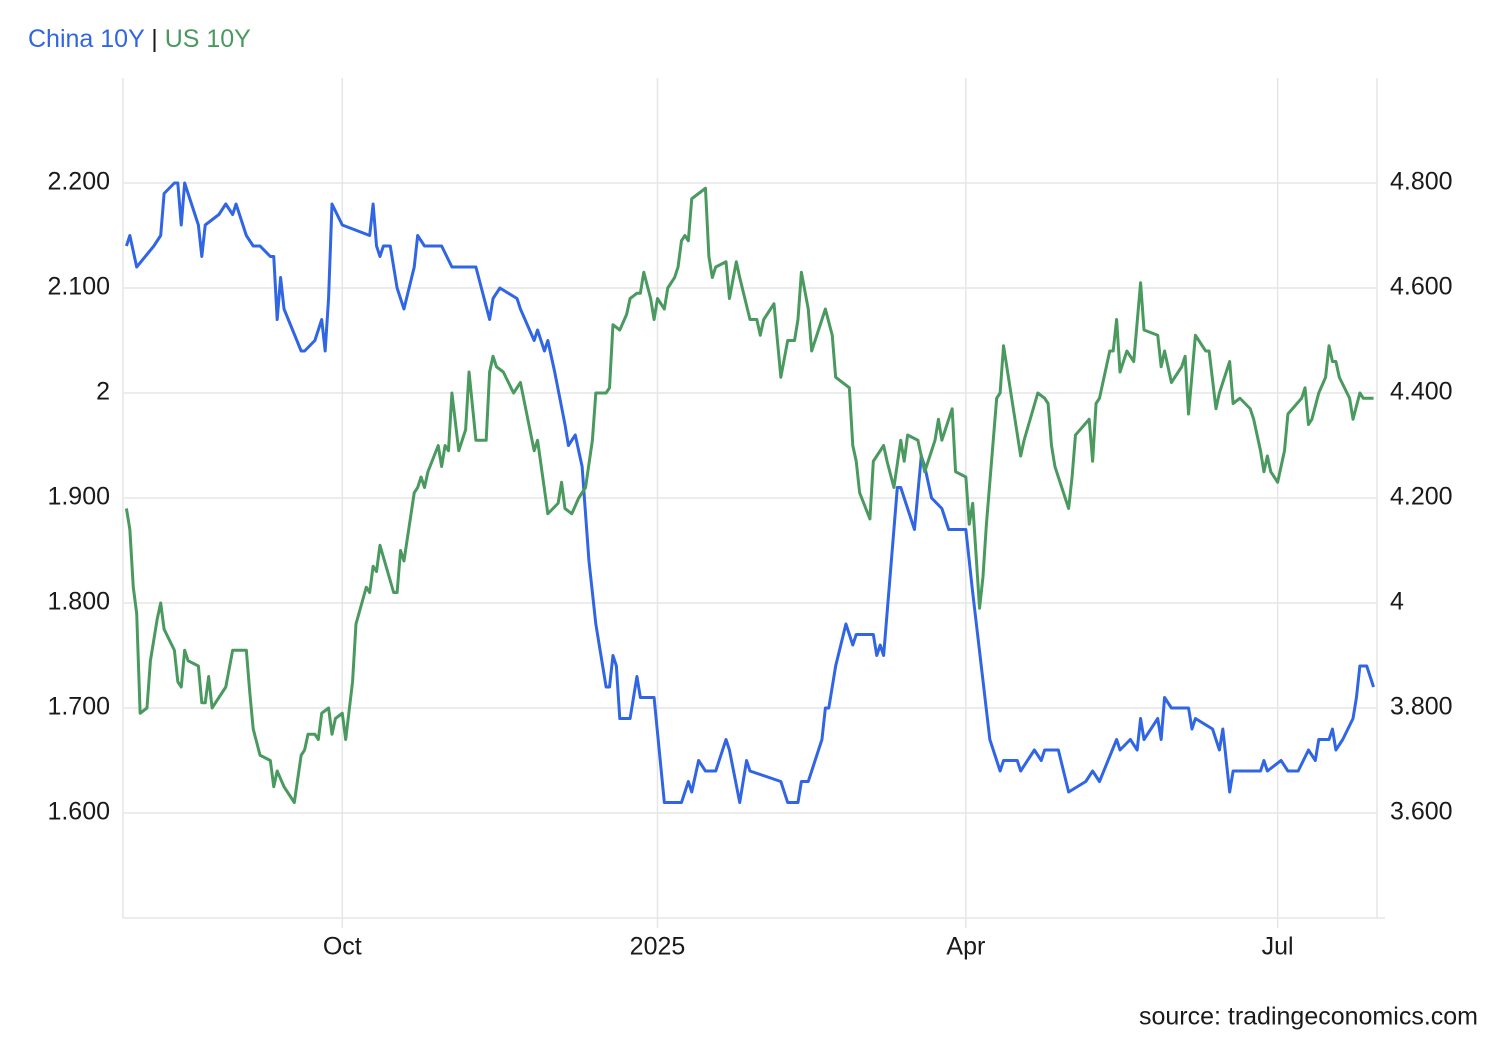  What do you see at coordinates (78, 287) in the screenshot?
I see `y-tick-label: 2.100` at bounding box center [78, 287].